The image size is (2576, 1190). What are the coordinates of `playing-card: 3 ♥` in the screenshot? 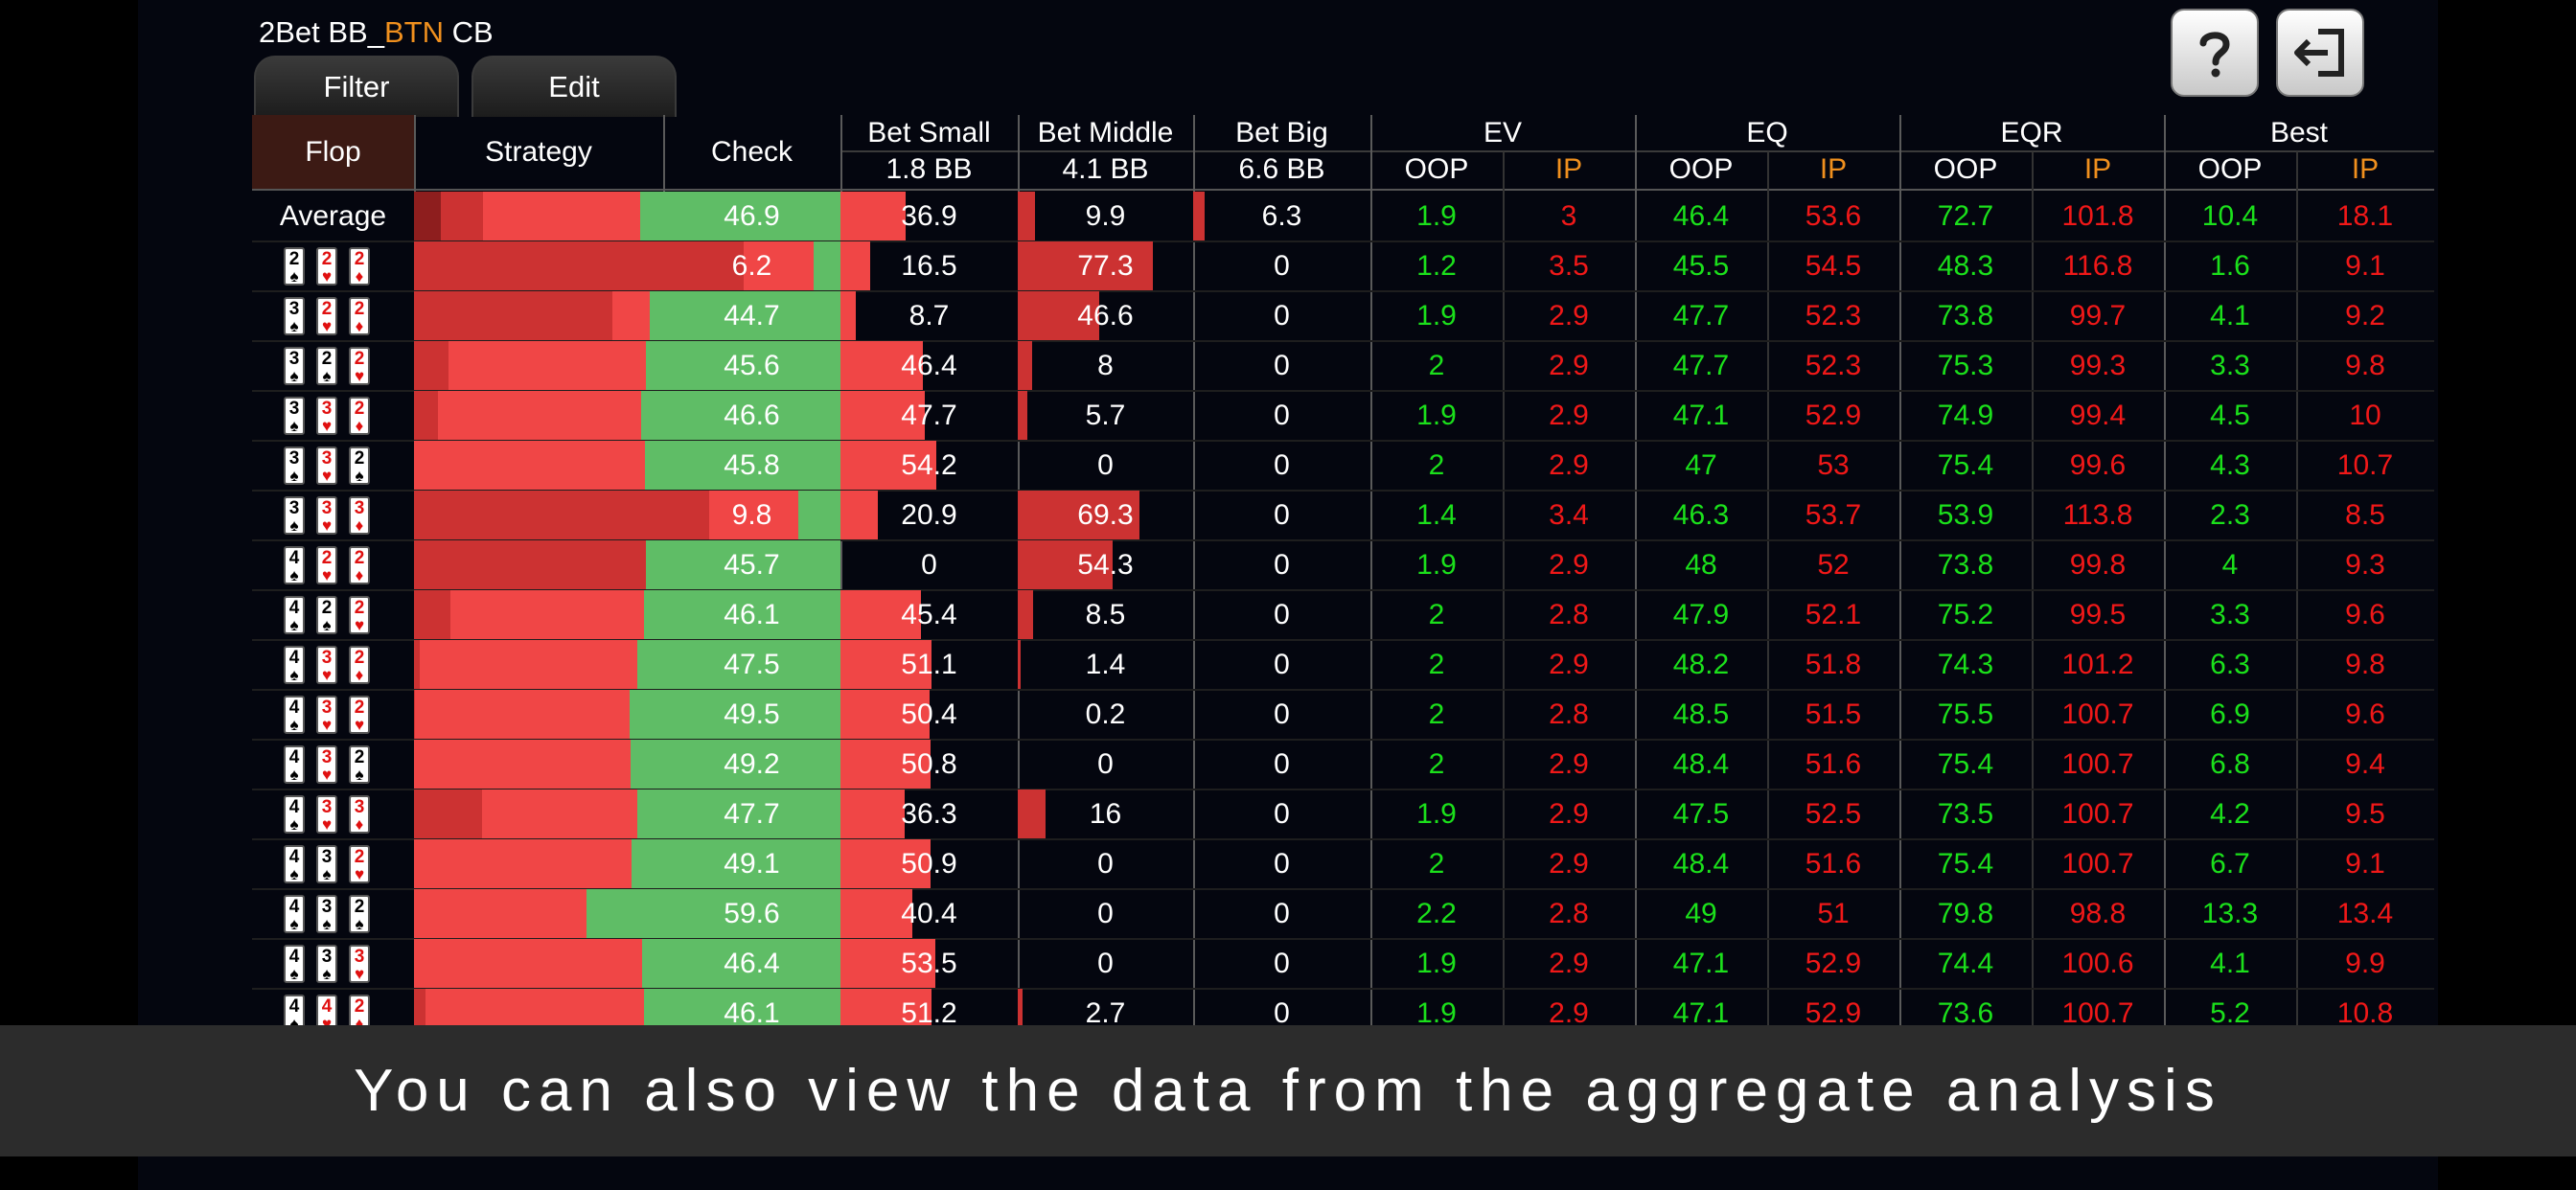 It's located at (359, 964).